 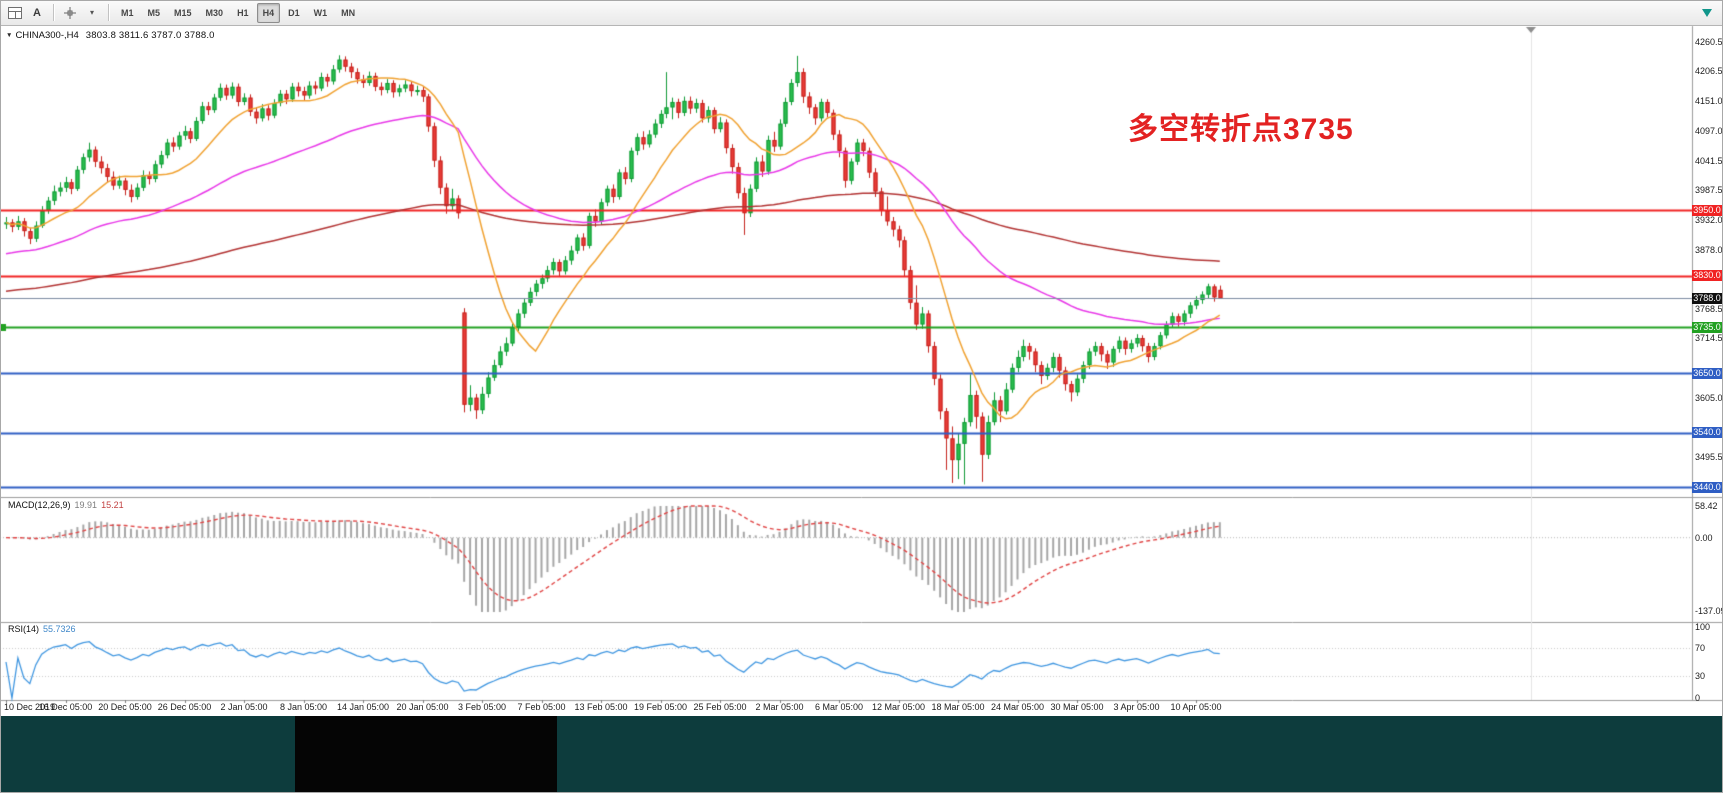 What do you see at coordinates (348, 13) in the screenshot?
I see `timeframe-button-mn: MN` at bounding box center [348, 13].